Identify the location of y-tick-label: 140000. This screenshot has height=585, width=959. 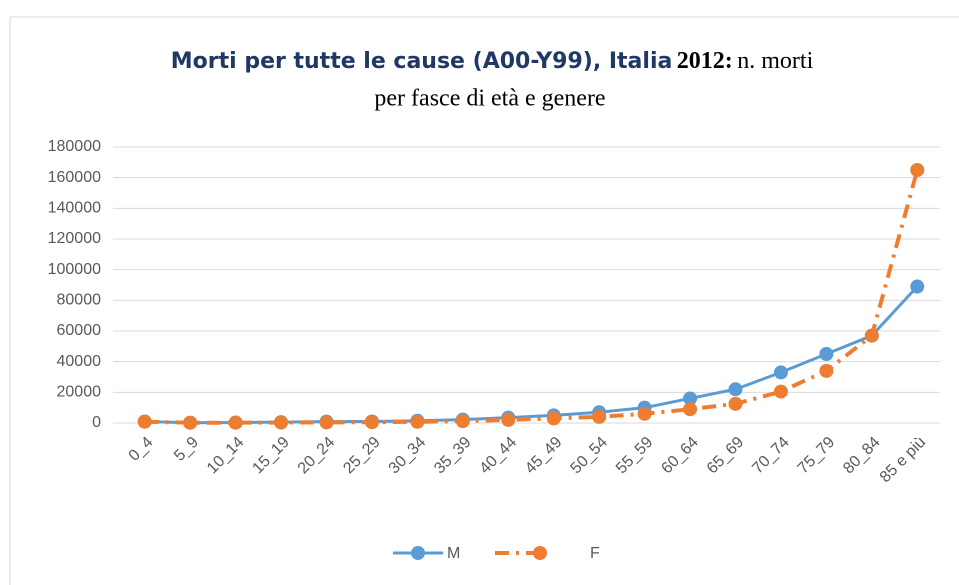
(74, 208).